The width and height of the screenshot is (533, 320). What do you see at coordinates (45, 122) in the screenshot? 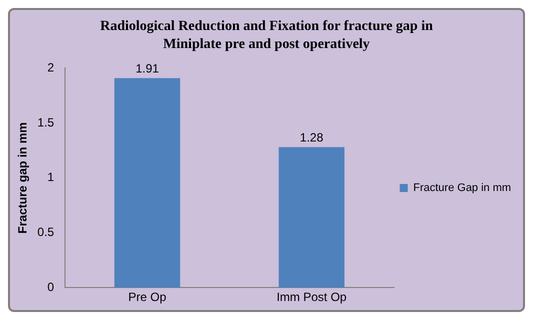
I see `y-tick-label: 1.5` at bounding box center [45, 122].